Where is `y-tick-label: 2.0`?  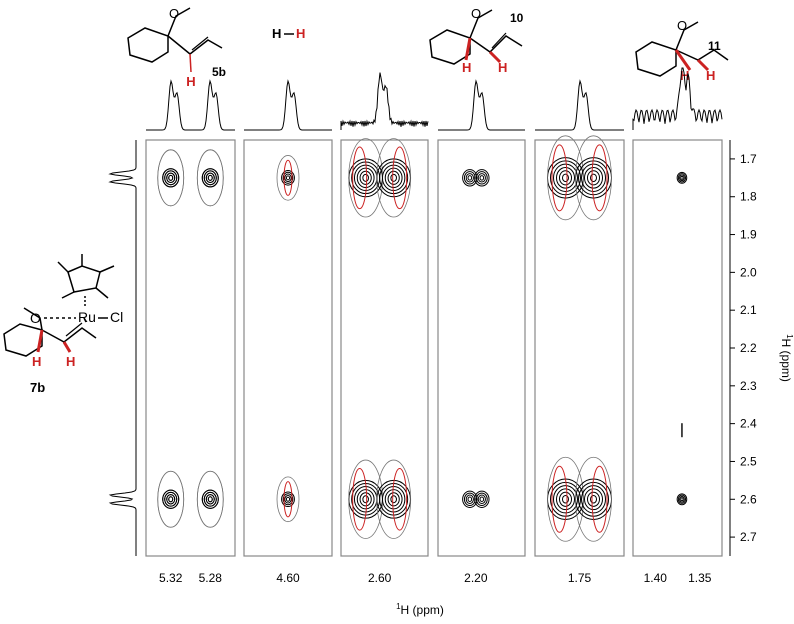
y-tick-label: 2.0 is located at coordinates (748, 272).